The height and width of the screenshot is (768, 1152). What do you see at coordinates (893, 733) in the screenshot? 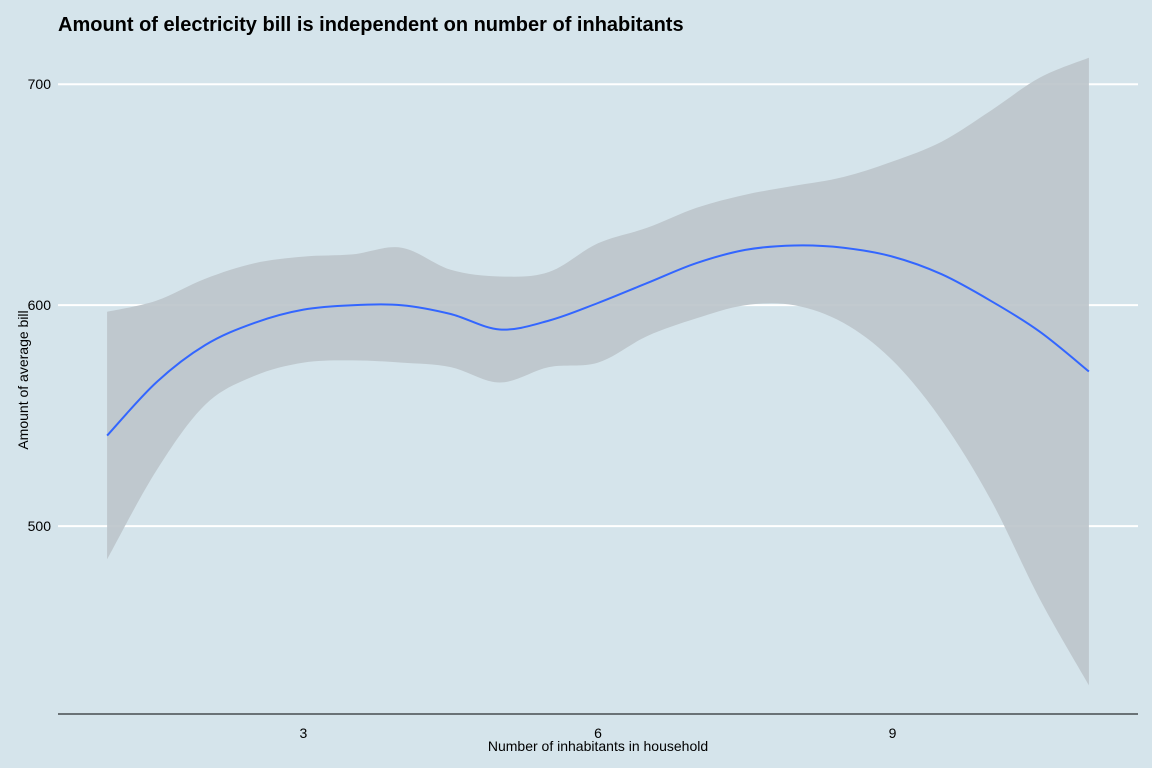
I see `x-tick-label: 9` at bounding box center [893, 733].